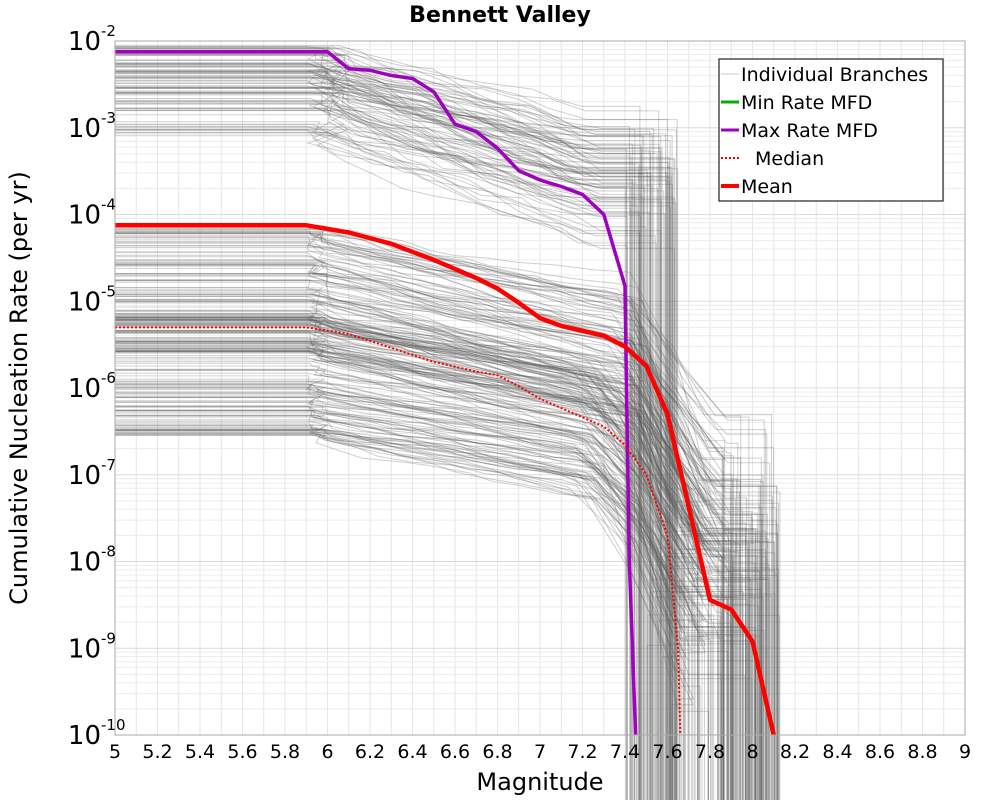 Image resolution: width=1000 pixels, height=800 pixels. What do you see at coordinates (809, 131) in the screenshot?
I see `legend-label: Max Rate MFD` at bounding box center [809, 131].